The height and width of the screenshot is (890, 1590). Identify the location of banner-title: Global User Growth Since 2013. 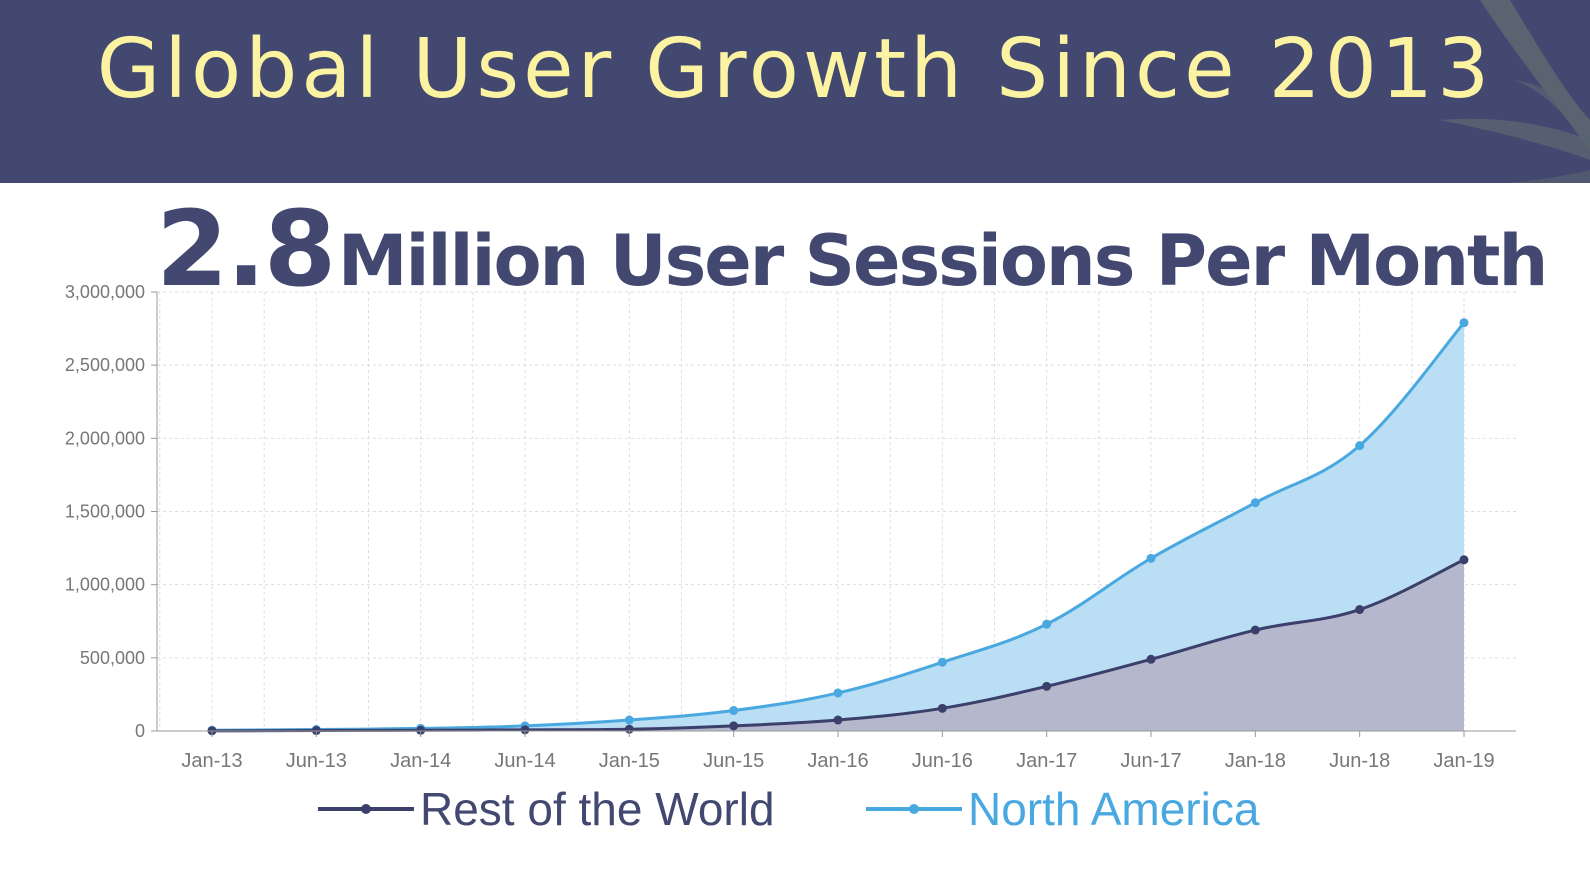
(795, 69).